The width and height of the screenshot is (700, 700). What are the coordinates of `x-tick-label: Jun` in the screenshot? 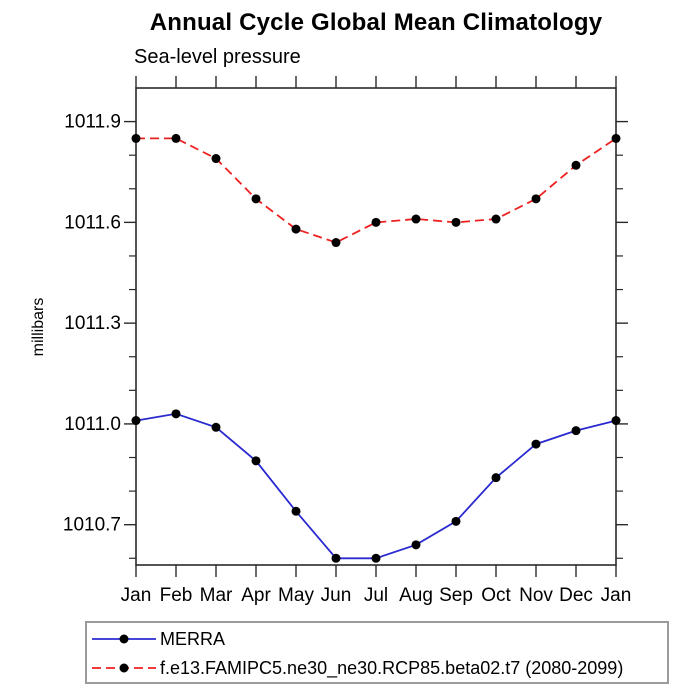 It's located at (336, 595).